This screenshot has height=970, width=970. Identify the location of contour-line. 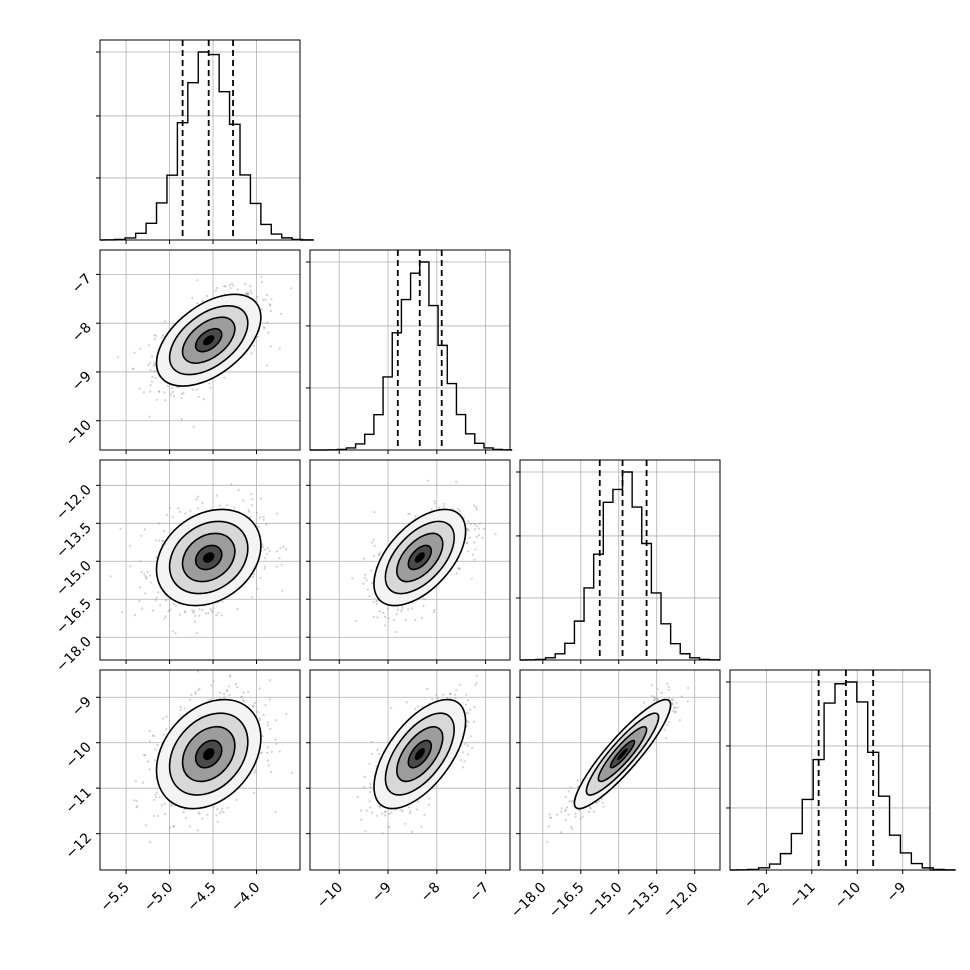
(622, 754).